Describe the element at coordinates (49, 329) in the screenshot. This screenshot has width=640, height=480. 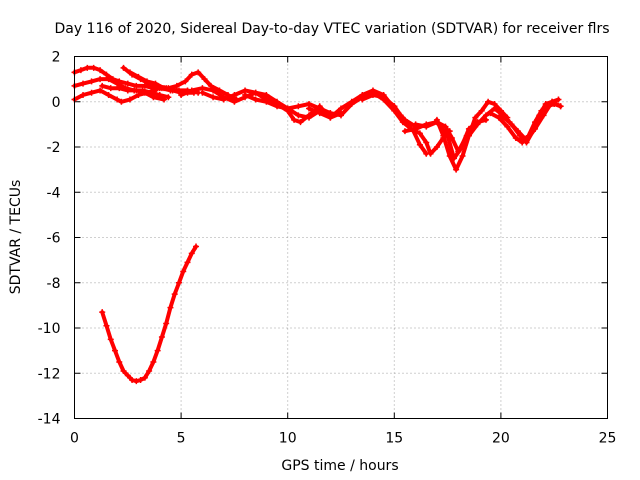
I see `y-tick-label: -10` at that location.